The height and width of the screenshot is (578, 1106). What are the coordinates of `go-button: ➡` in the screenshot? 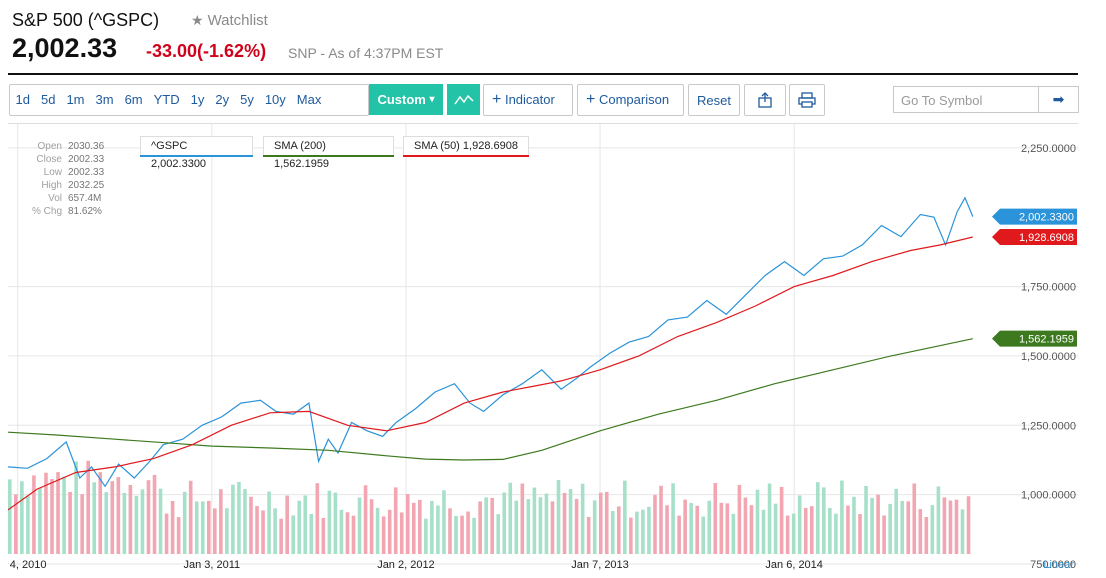 It's located at (1059, 99).